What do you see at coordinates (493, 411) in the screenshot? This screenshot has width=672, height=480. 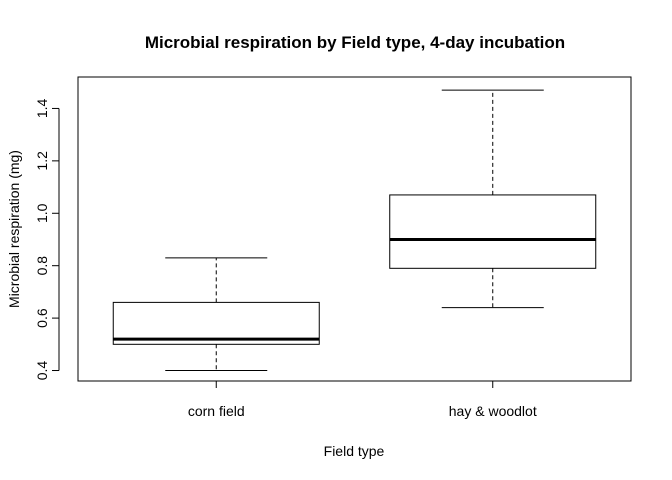 I see `x-tick-label: hay & woodlot` at bounding box center [493, 411].